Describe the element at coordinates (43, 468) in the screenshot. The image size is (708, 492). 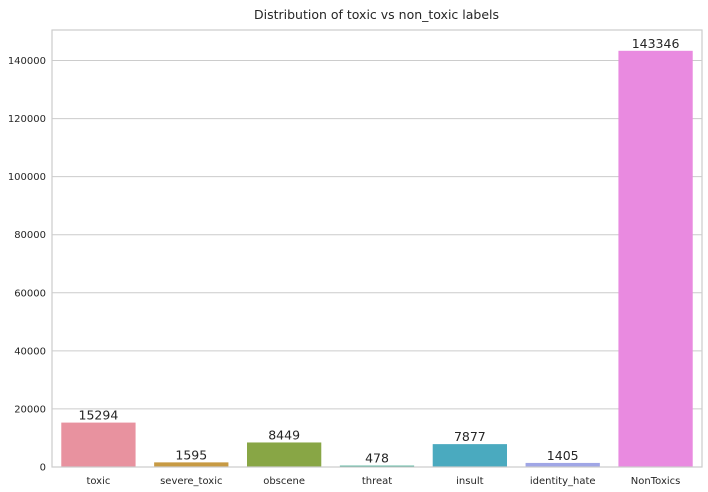
I see `y-tick-label: 0` at that location.